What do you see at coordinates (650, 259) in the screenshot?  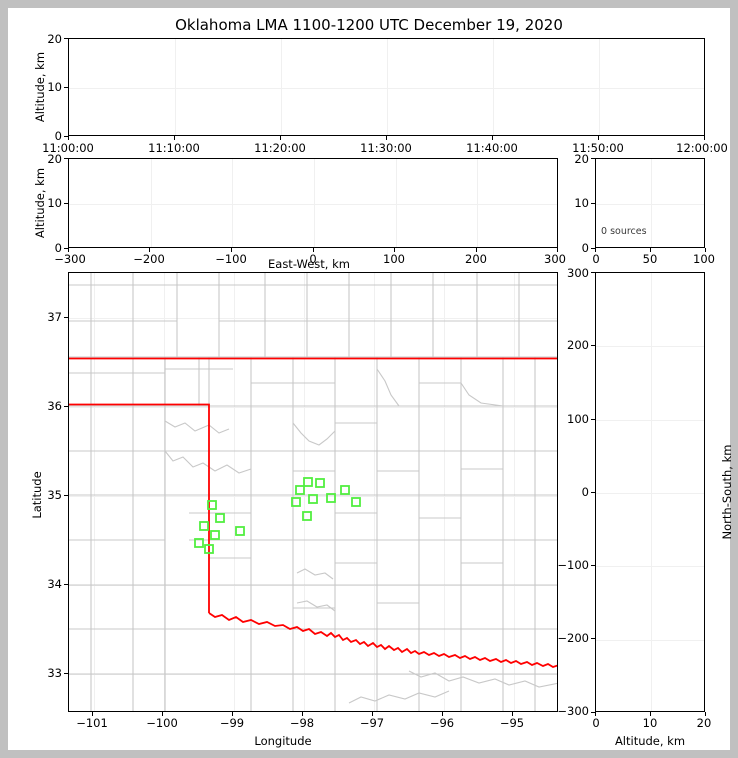 I see `xtick-label: 50` at bounding box center [650, 259].